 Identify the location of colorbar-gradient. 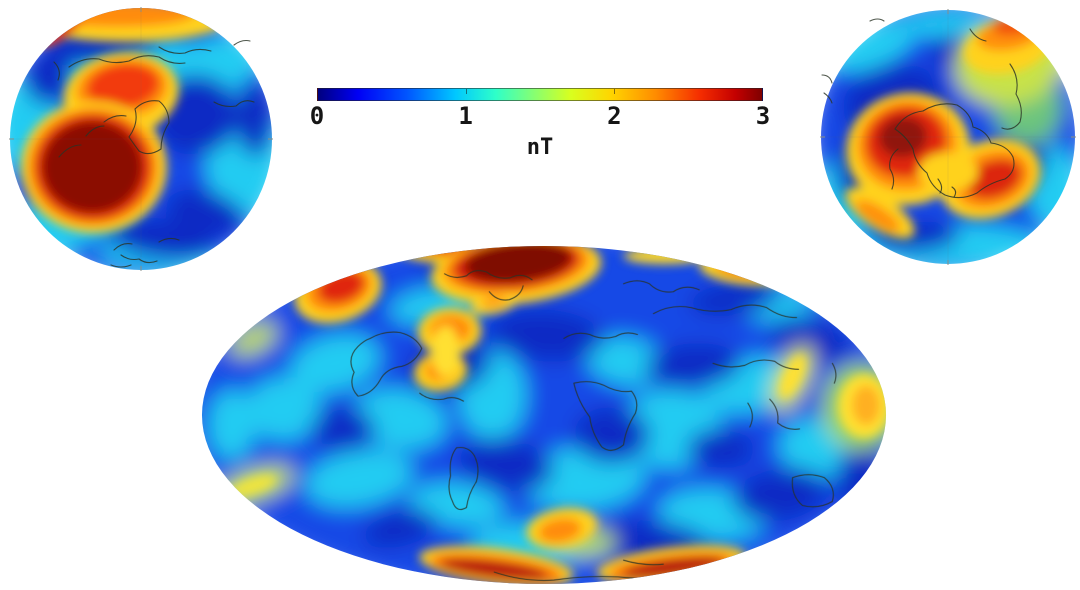
(540, 94).